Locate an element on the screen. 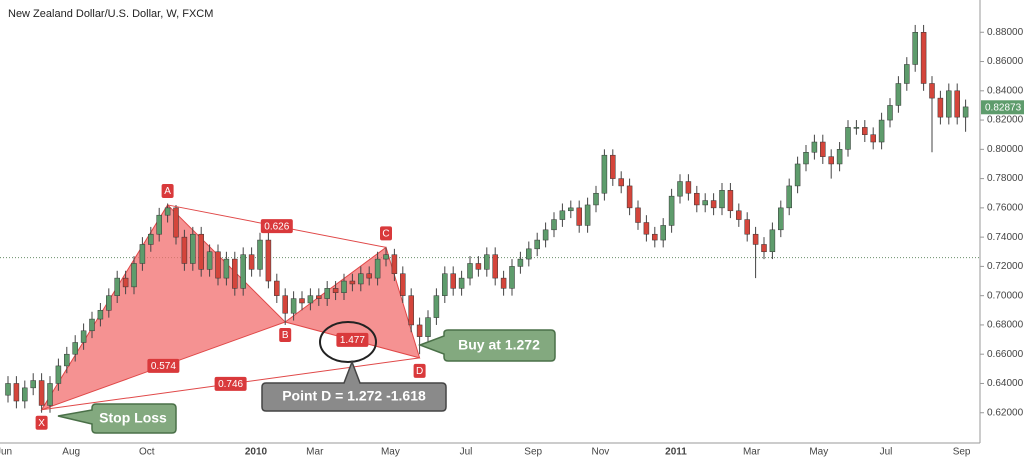 The height and width of the screenshot is (462, 1024). last-price-label: 0.82873 is located at coordinates (1003, 107).